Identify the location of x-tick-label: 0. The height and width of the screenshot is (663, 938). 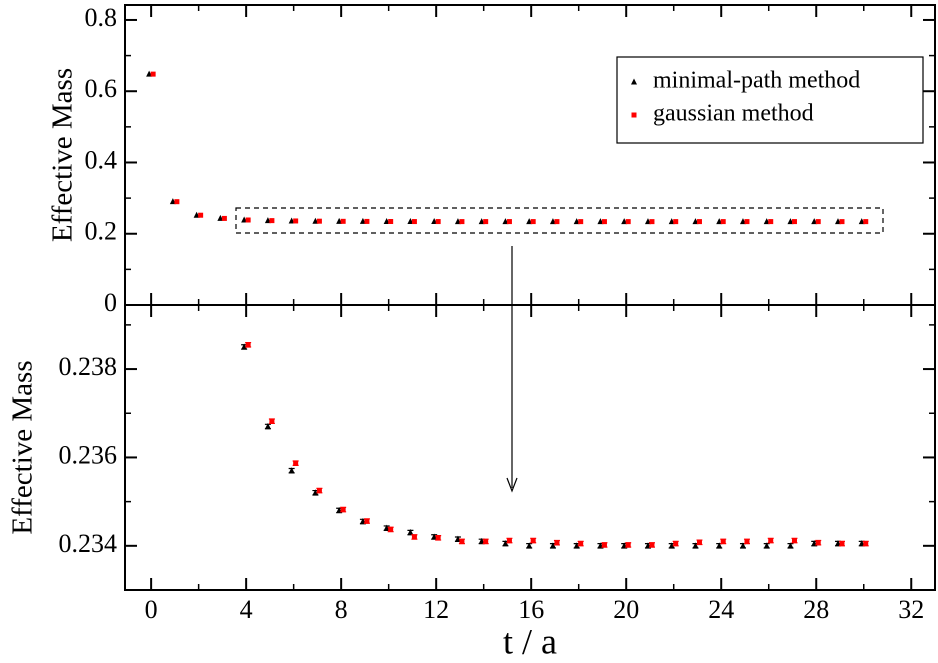
(151, 609).